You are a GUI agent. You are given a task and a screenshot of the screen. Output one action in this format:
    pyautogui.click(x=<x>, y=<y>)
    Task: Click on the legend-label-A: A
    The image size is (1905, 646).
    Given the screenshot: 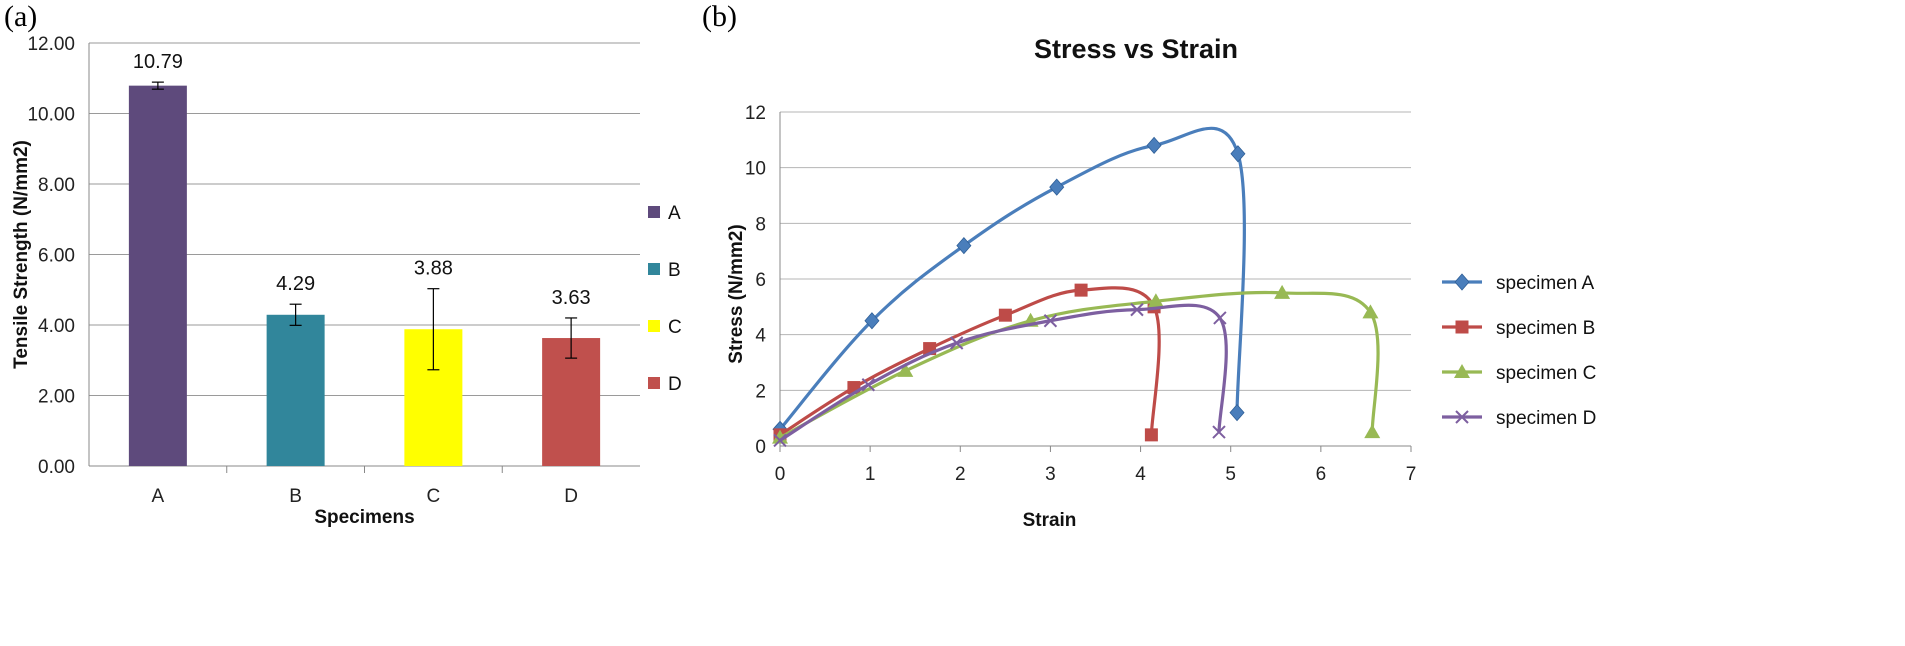 What is the action you would take?
    pyautogui.click(x=674, y=213)
    